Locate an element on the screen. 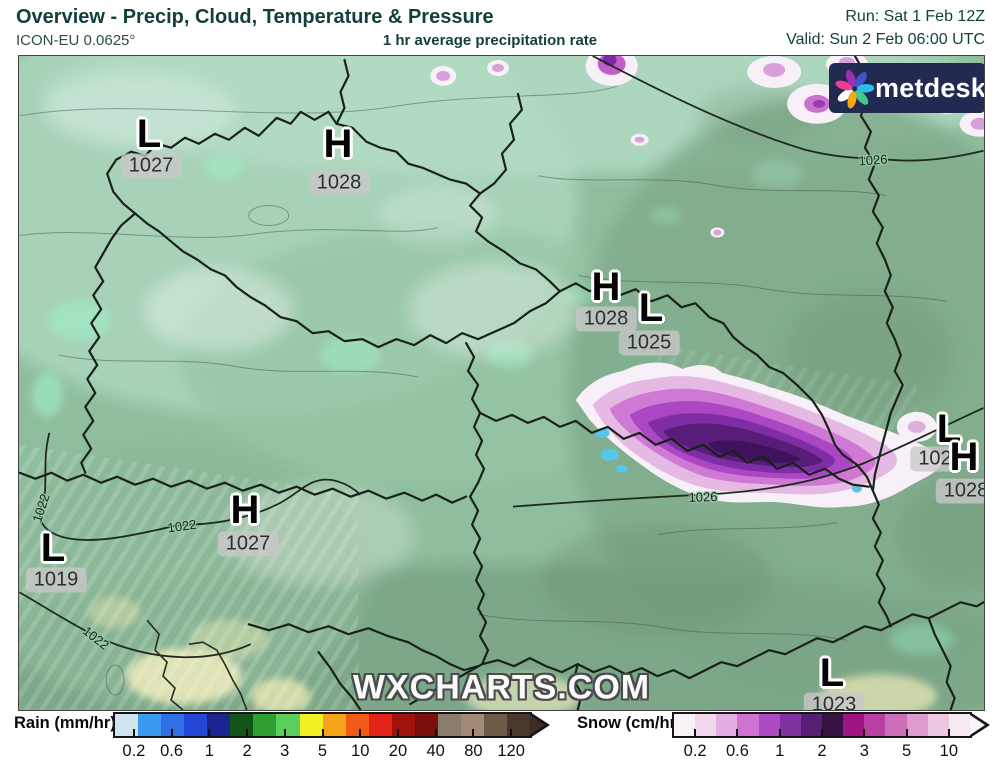  legend-tick-label: 2 is located at coordinates (247, 751).